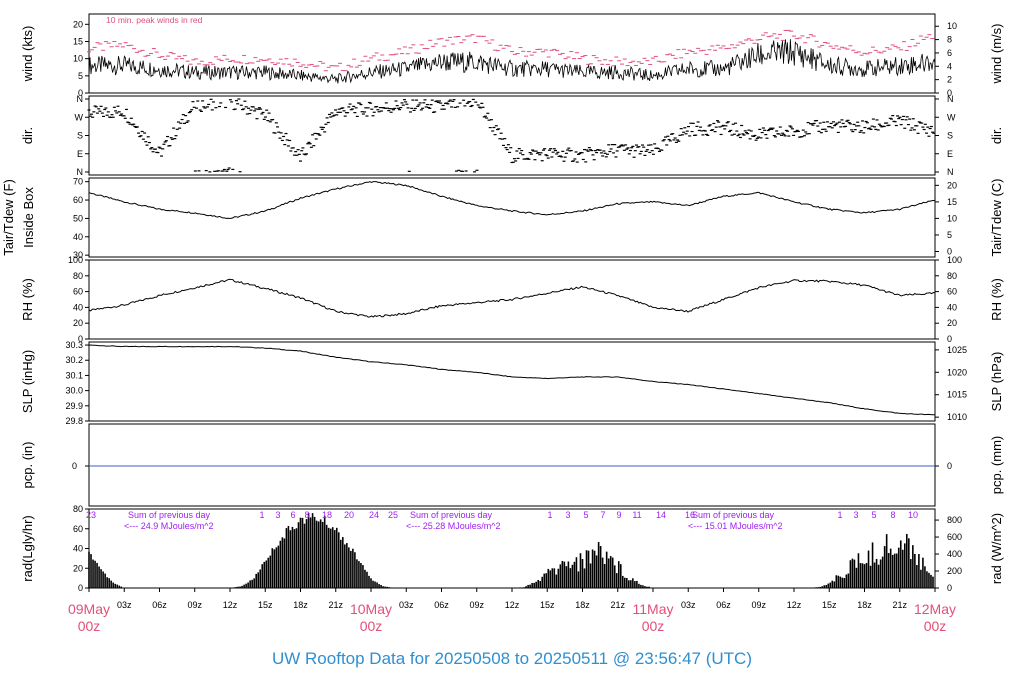 This screenshot has width=1024, height=700. I want to click on right-tick-label: 1015, so click(957, 395).